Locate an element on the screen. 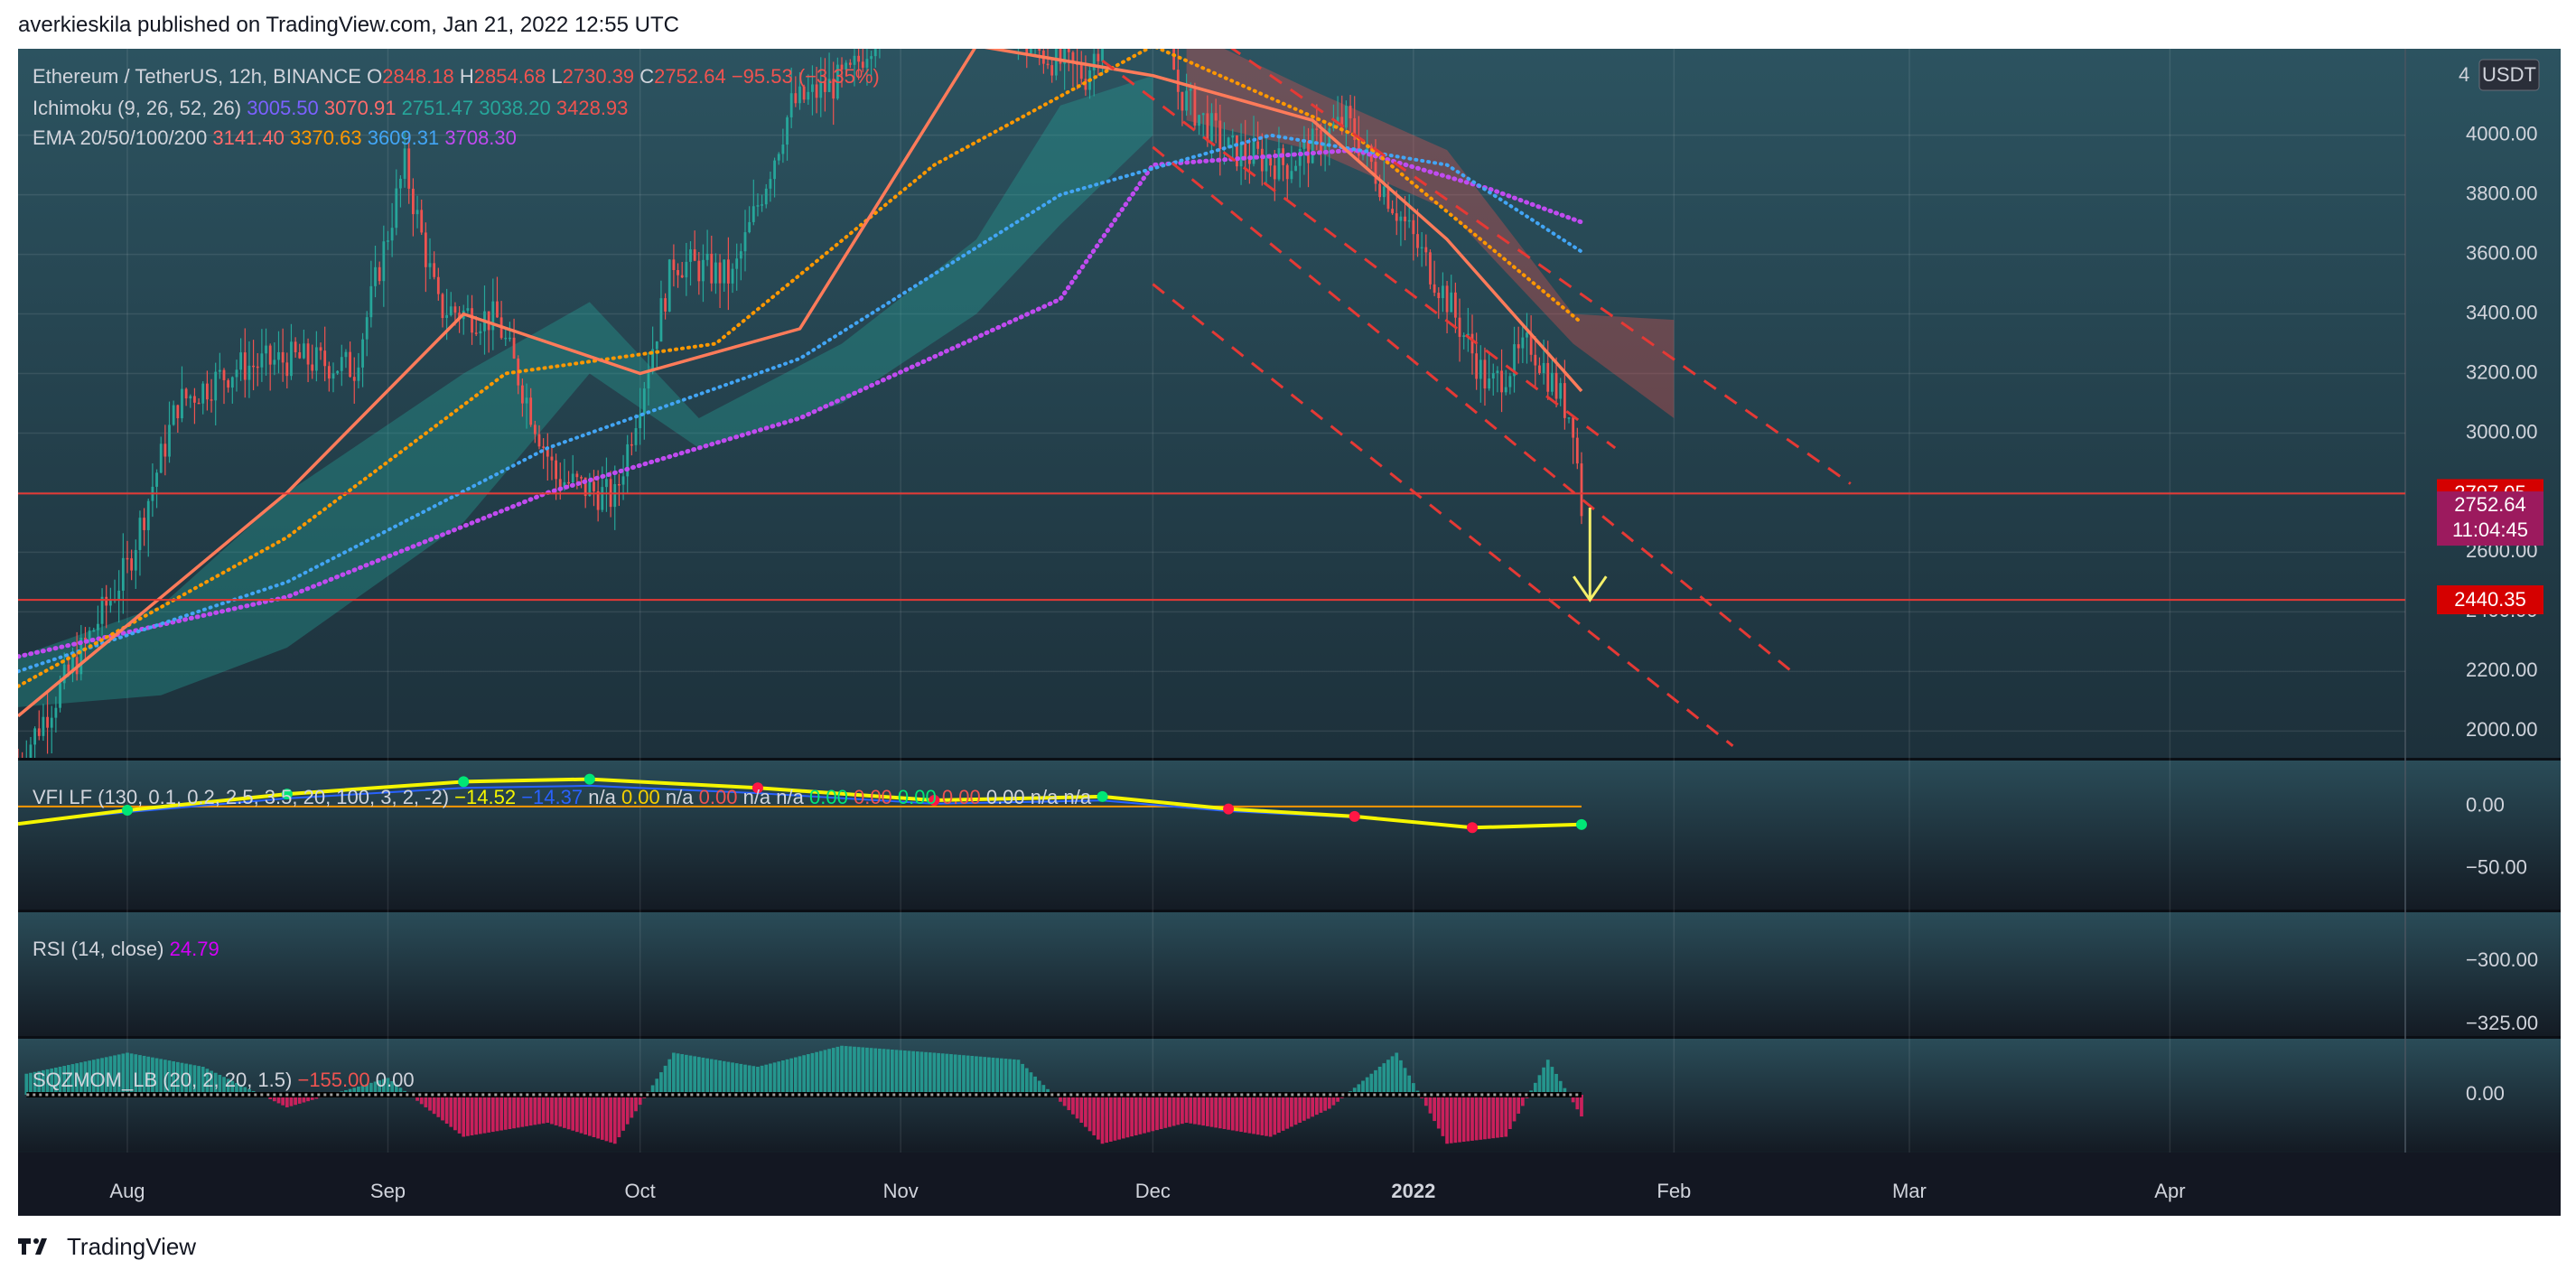  down-arrow-head is located at coordinates (1590, 588).